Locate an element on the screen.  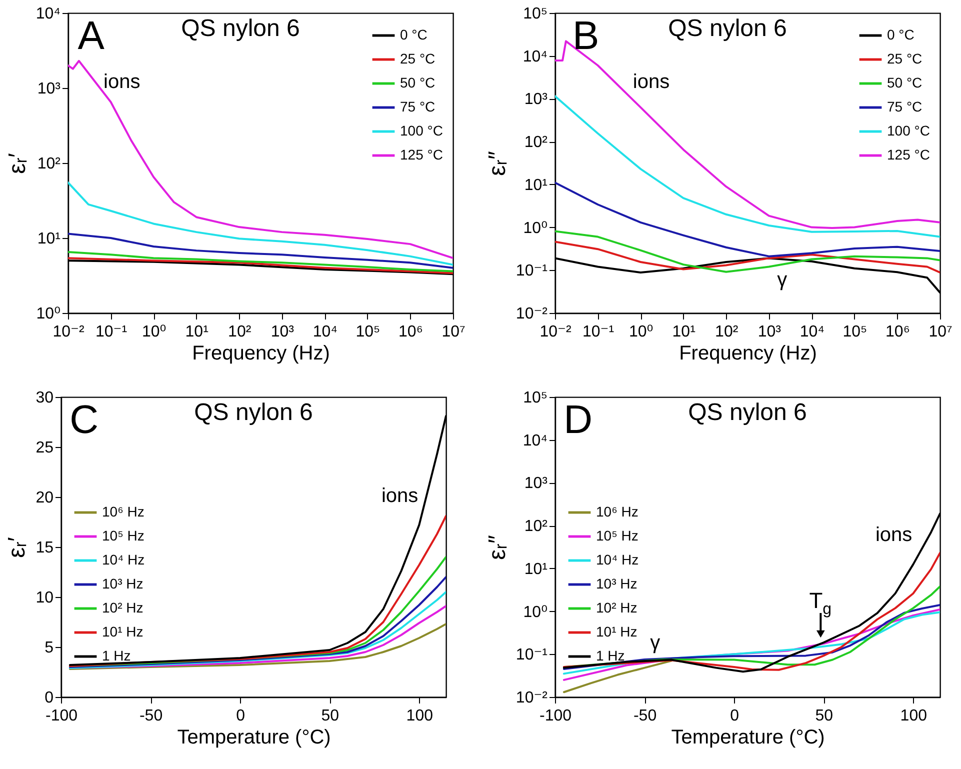
y-tick-label: 15 is located at coordinates (45, 548).